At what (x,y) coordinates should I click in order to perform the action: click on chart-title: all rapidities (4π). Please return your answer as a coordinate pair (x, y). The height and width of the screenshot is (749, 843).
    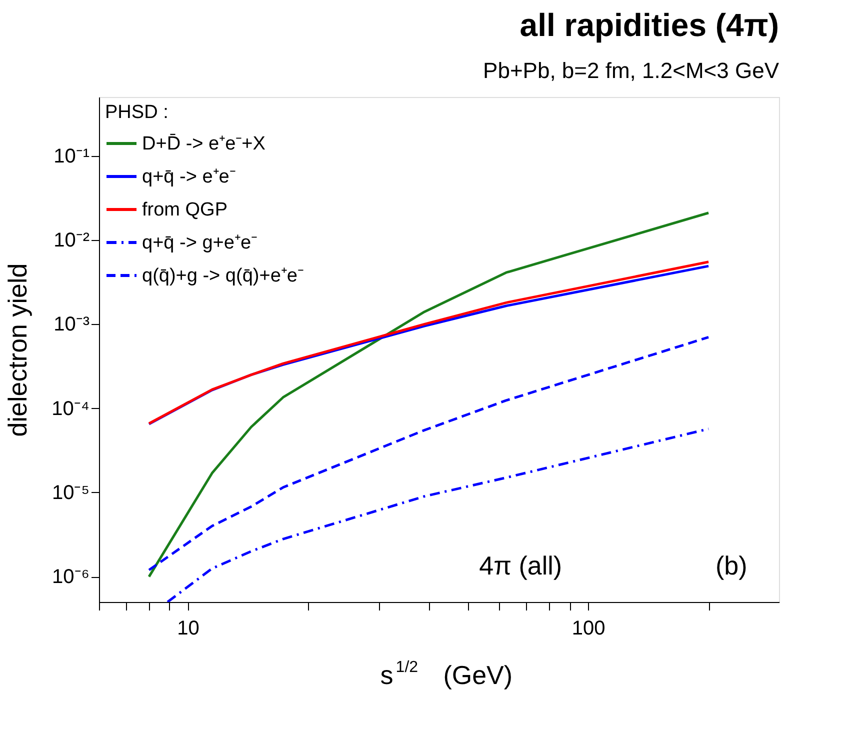
    Looking at the image, I should click on (649, 25).